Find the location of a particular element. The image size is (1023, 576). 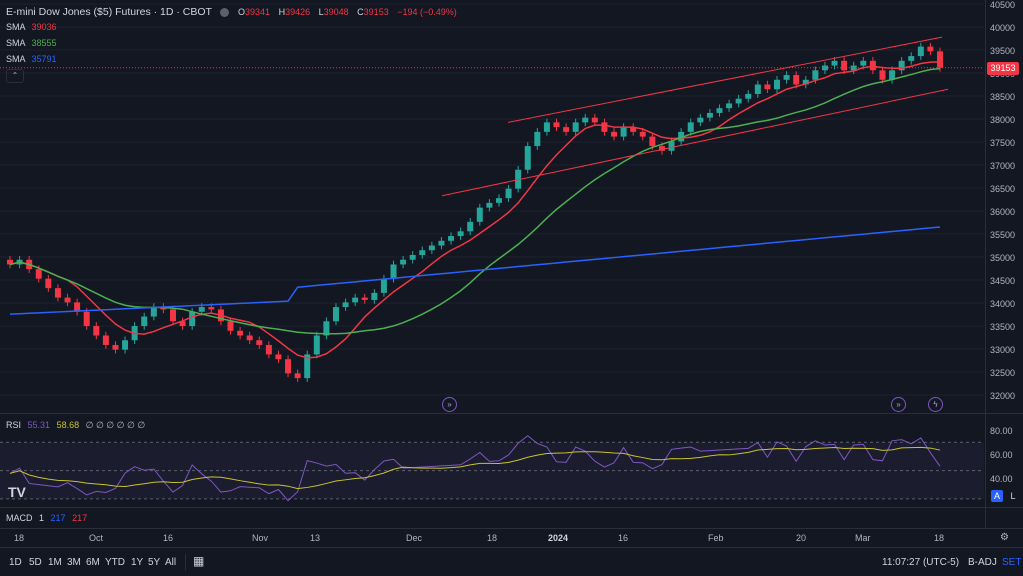

time-tick-label: Dec is located at coordinates (414, 538).